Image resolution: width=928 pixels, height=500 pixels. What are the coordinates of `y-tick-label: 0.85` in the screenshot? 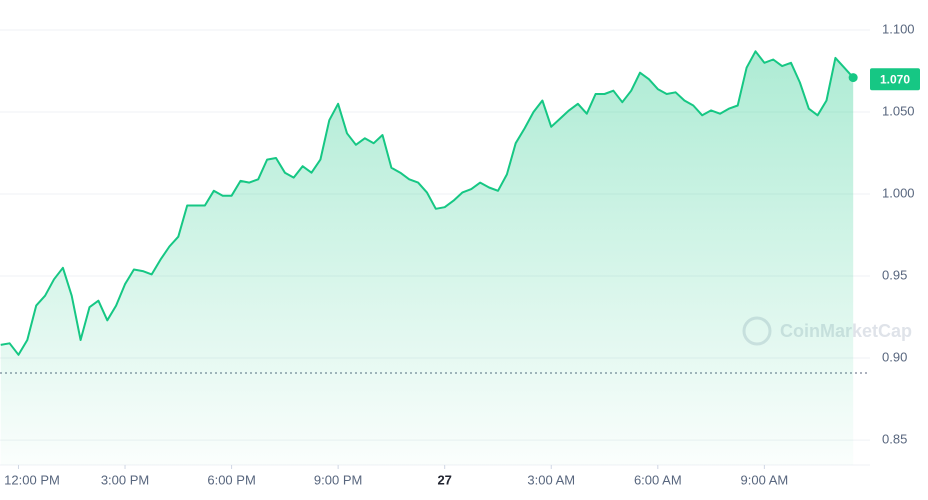 It's located at (894, 439).